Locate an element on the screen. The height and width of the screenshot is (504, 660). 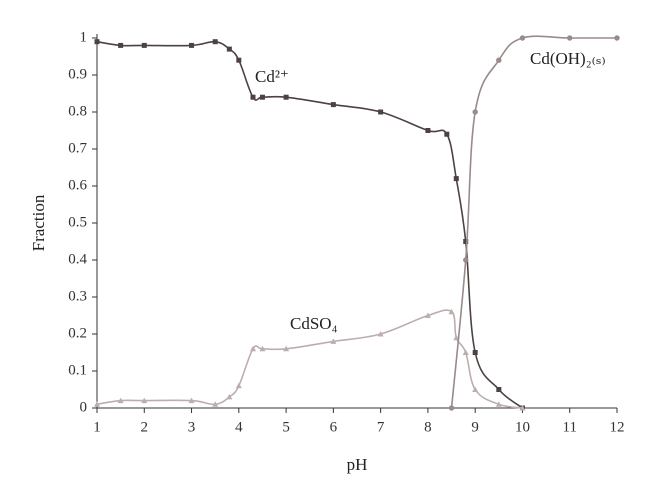
series-label: Cd(OH)₂₍ₛ₎ is located at coordinates (568, 58).